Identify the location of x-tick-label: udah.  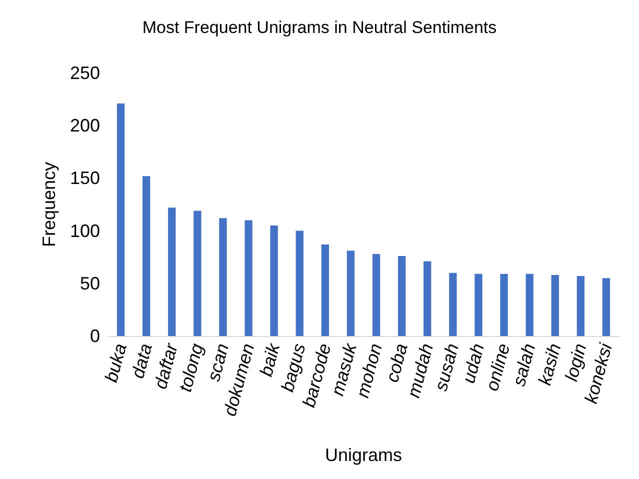
(473, 363).